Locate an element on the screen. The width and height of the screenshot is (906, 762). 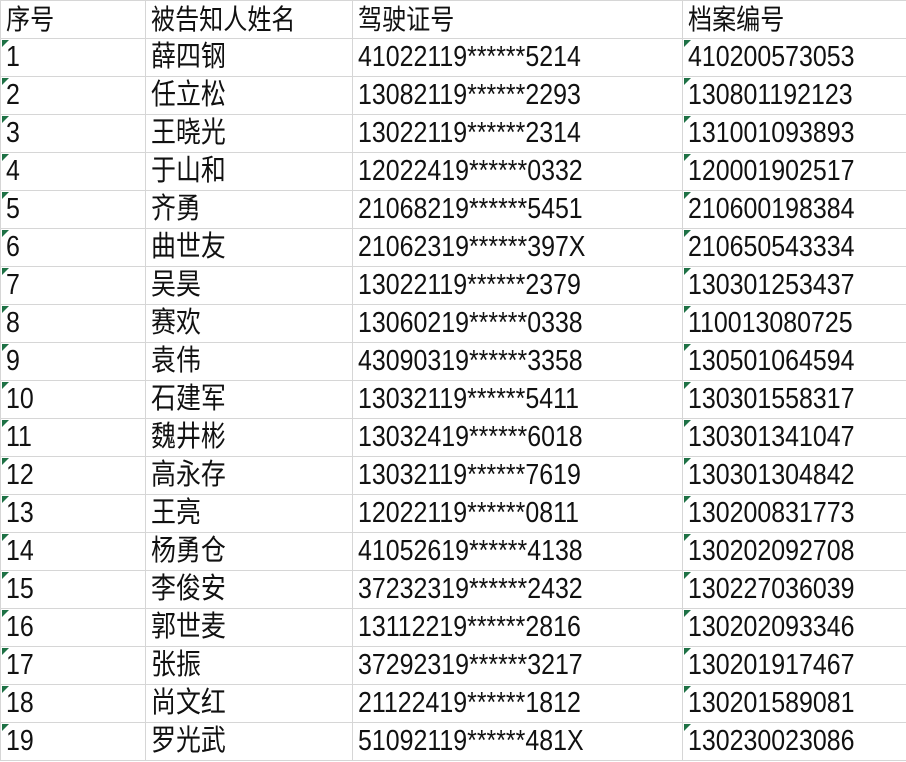
license-cell: 21068219******5451 is located at coordinates (517, 209).